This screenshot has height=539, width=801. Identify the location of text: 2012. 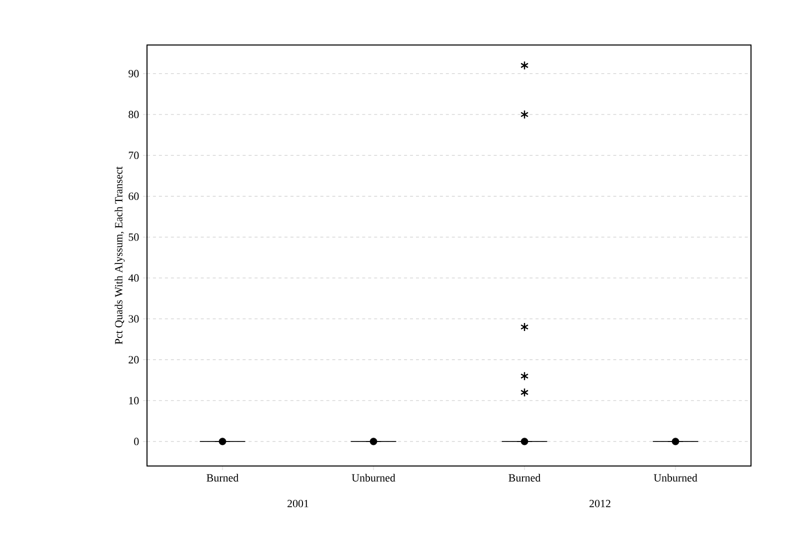
(600, 504).